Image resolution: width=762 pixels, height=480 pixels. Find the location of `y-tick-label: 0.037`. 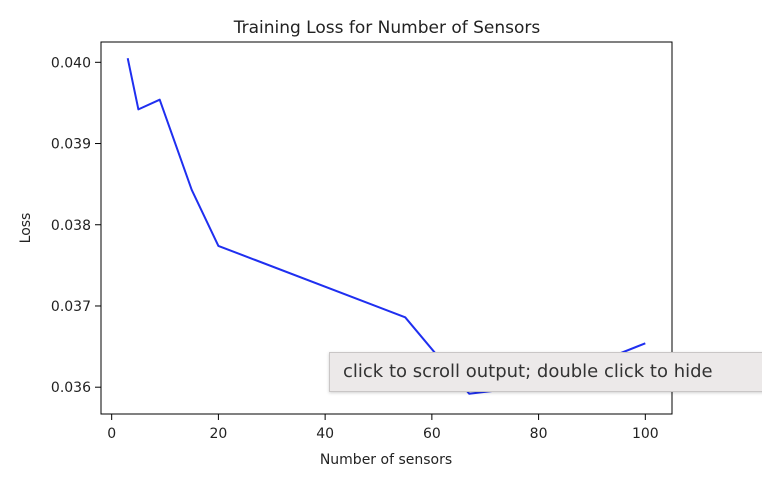

y-tick-label: 0.037 is located at coordinates (71, 307).